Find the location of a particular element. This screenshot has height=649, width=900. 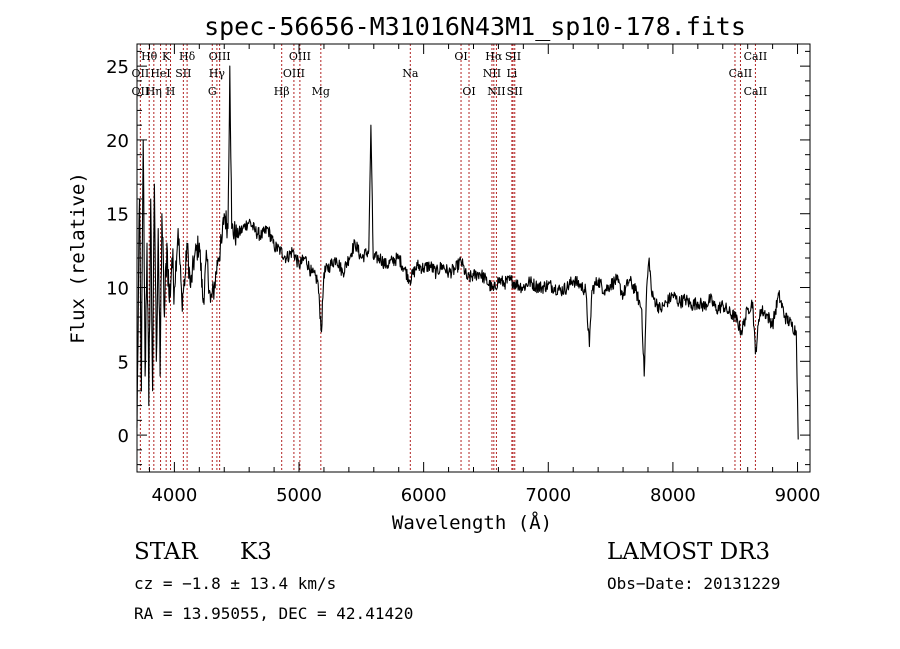

survey-name: LAMOST DR3 is located at coordinates (688, 552).